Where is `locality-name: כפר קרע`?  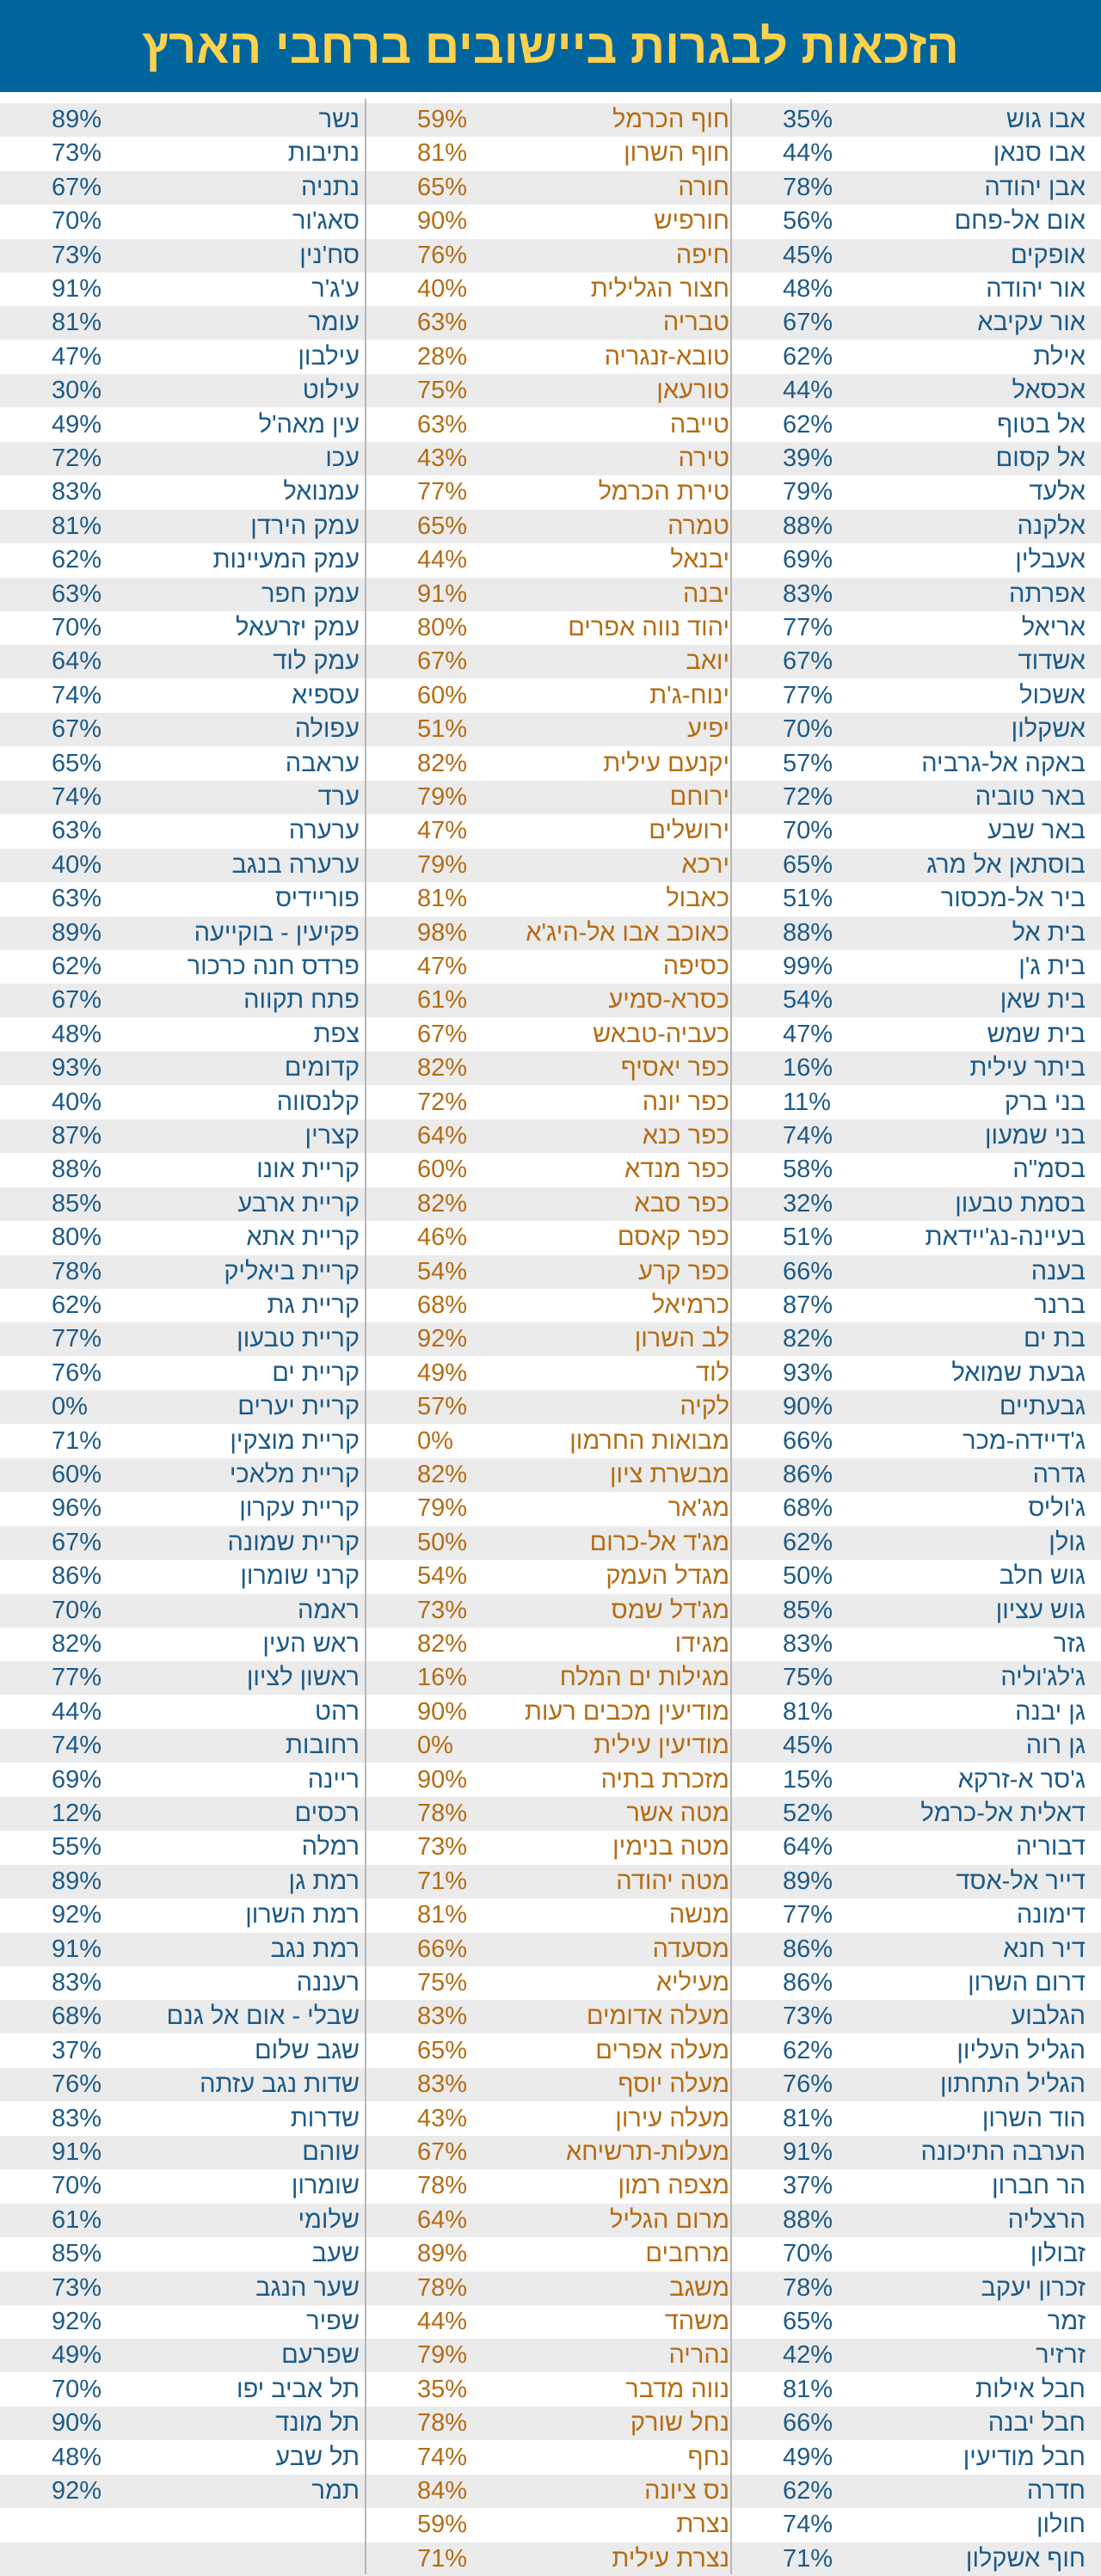
locality-name: כפר קרע is located at coordinates (683, 1271).